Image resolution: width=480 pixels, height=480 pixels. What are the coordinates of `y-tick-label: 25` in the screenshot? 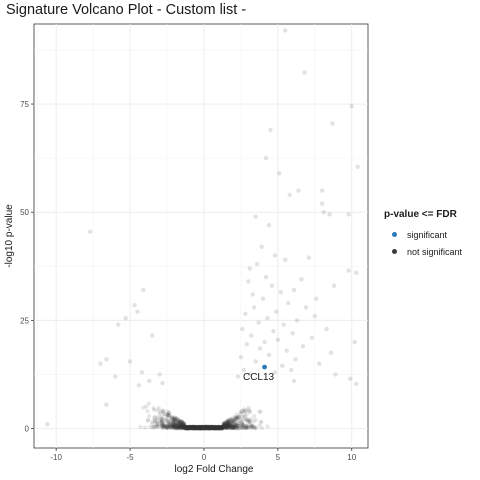 It's located at (24, 320).